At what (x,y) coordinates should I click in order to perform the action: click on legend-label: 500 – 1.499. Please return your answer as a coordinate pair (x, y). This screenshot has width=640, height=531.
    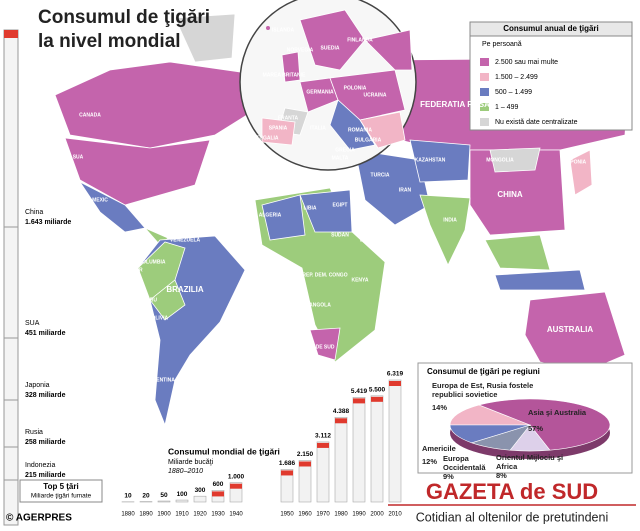
    Looking at the image, I should click on (513, 92).